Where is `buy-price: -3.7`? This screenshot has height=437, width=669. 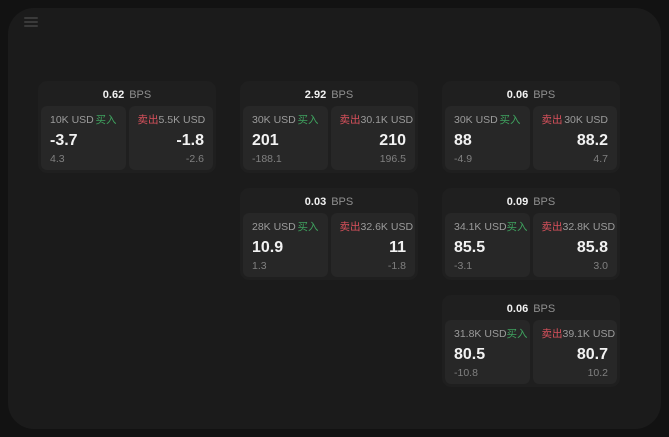 buy-price: -3.7 is located at coordinates (64, 140).